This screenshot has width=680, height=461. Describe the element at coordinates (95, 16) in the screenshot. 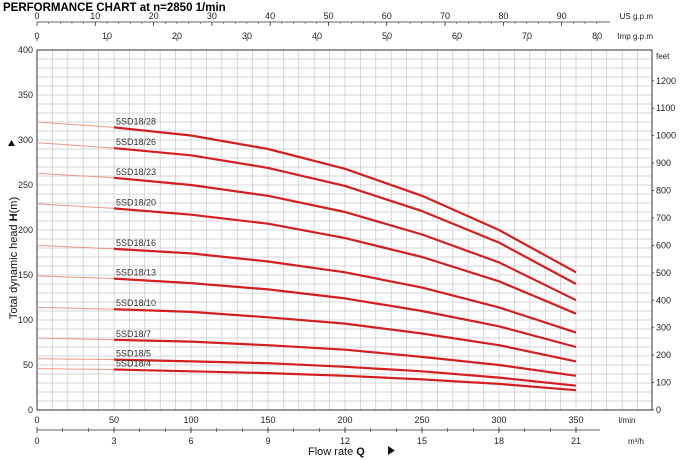

I see `x-top-tick-label: 10` at that location.